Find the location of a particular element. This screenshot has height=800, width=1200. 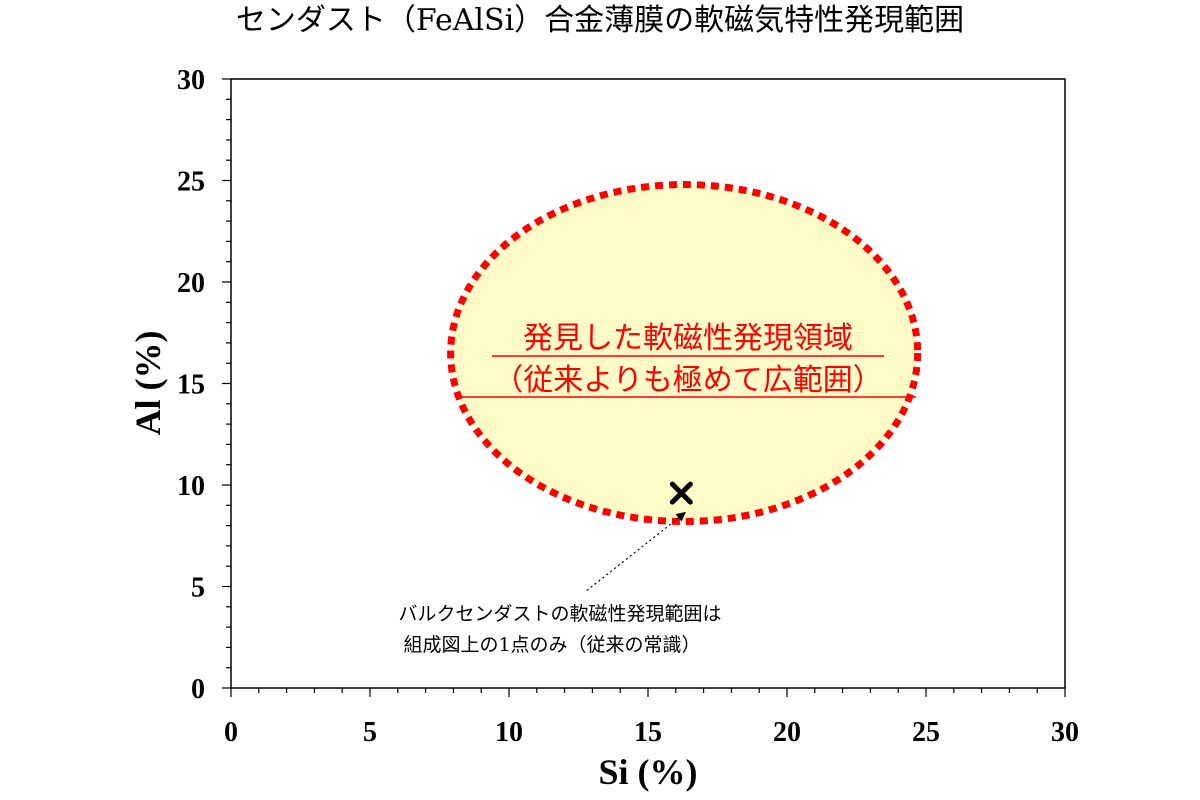

y-tick-label: 5 is located at coordinates (198, 588).